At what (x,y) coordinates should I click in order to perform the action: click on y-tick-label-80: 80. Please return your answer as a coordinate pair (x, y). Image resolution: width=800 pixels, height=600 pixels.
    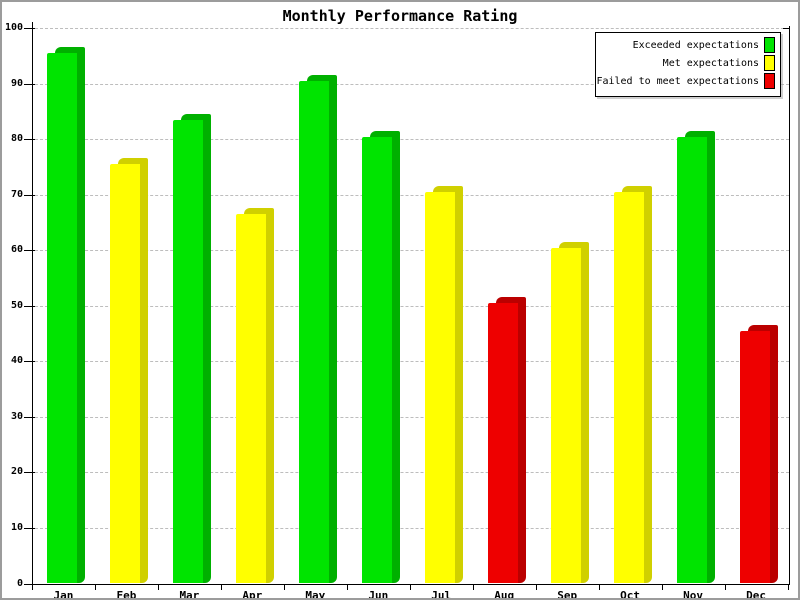
    Looking at the image, I should click on (16, 139).